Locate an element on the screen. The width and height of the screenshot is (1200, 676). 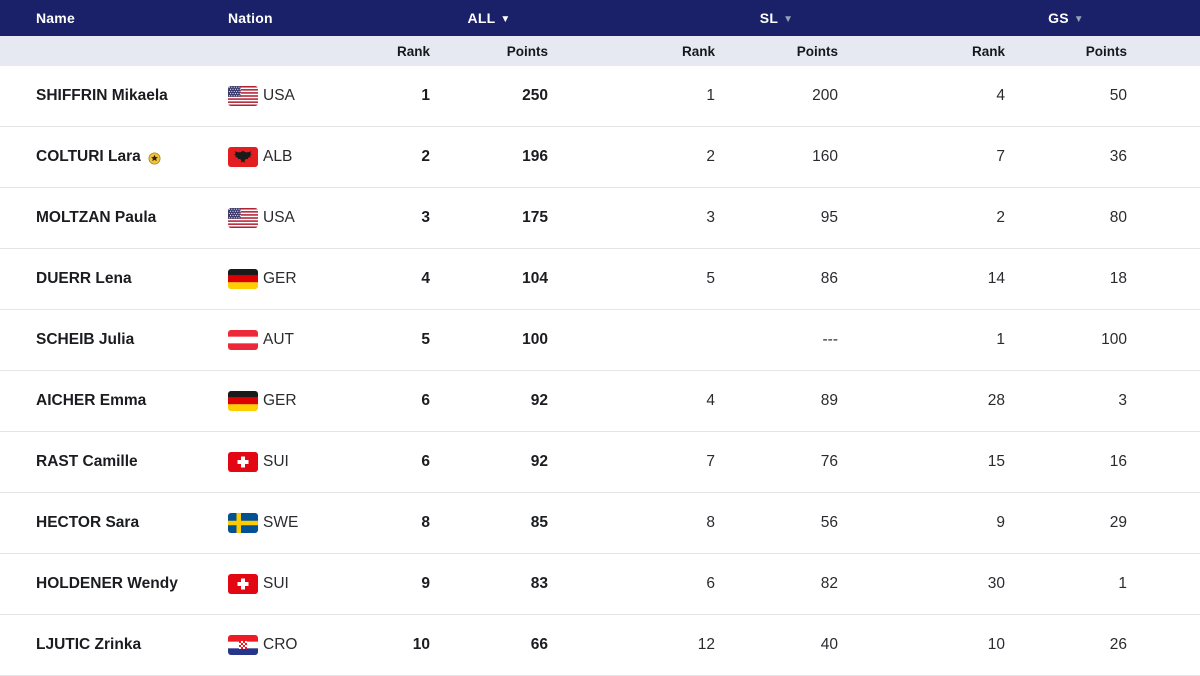
nation-cell: CRO is located at coordinates (287, 645).